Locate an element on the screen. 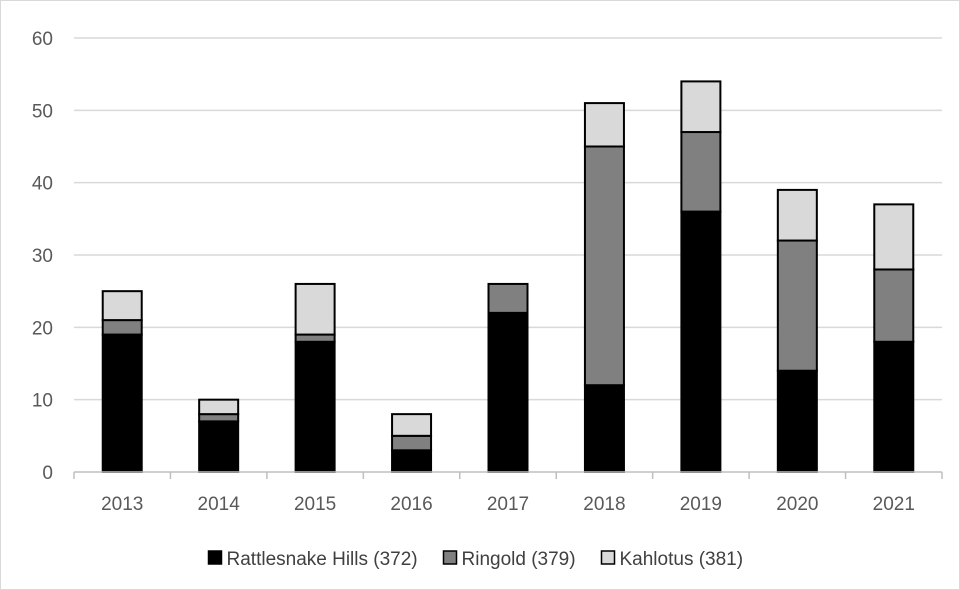 This screenshot has width=960, height=590. y-tick-label: 0 is located at coordinates (47, 473).